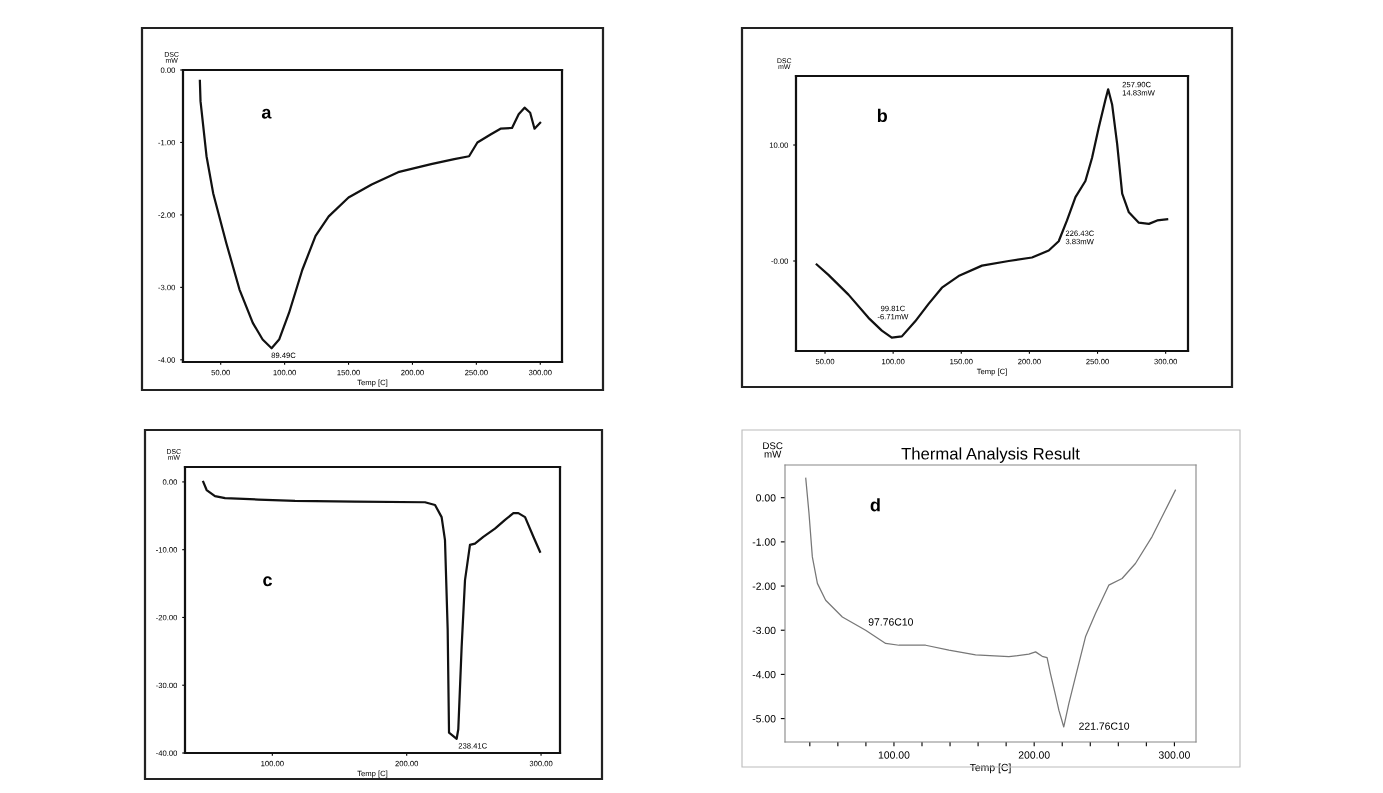 This screenshot has height=793, width=1383. Describe the element at coordinates (764, 586) in the screenshot. I see `y-tick-label: -2.00` at that location.